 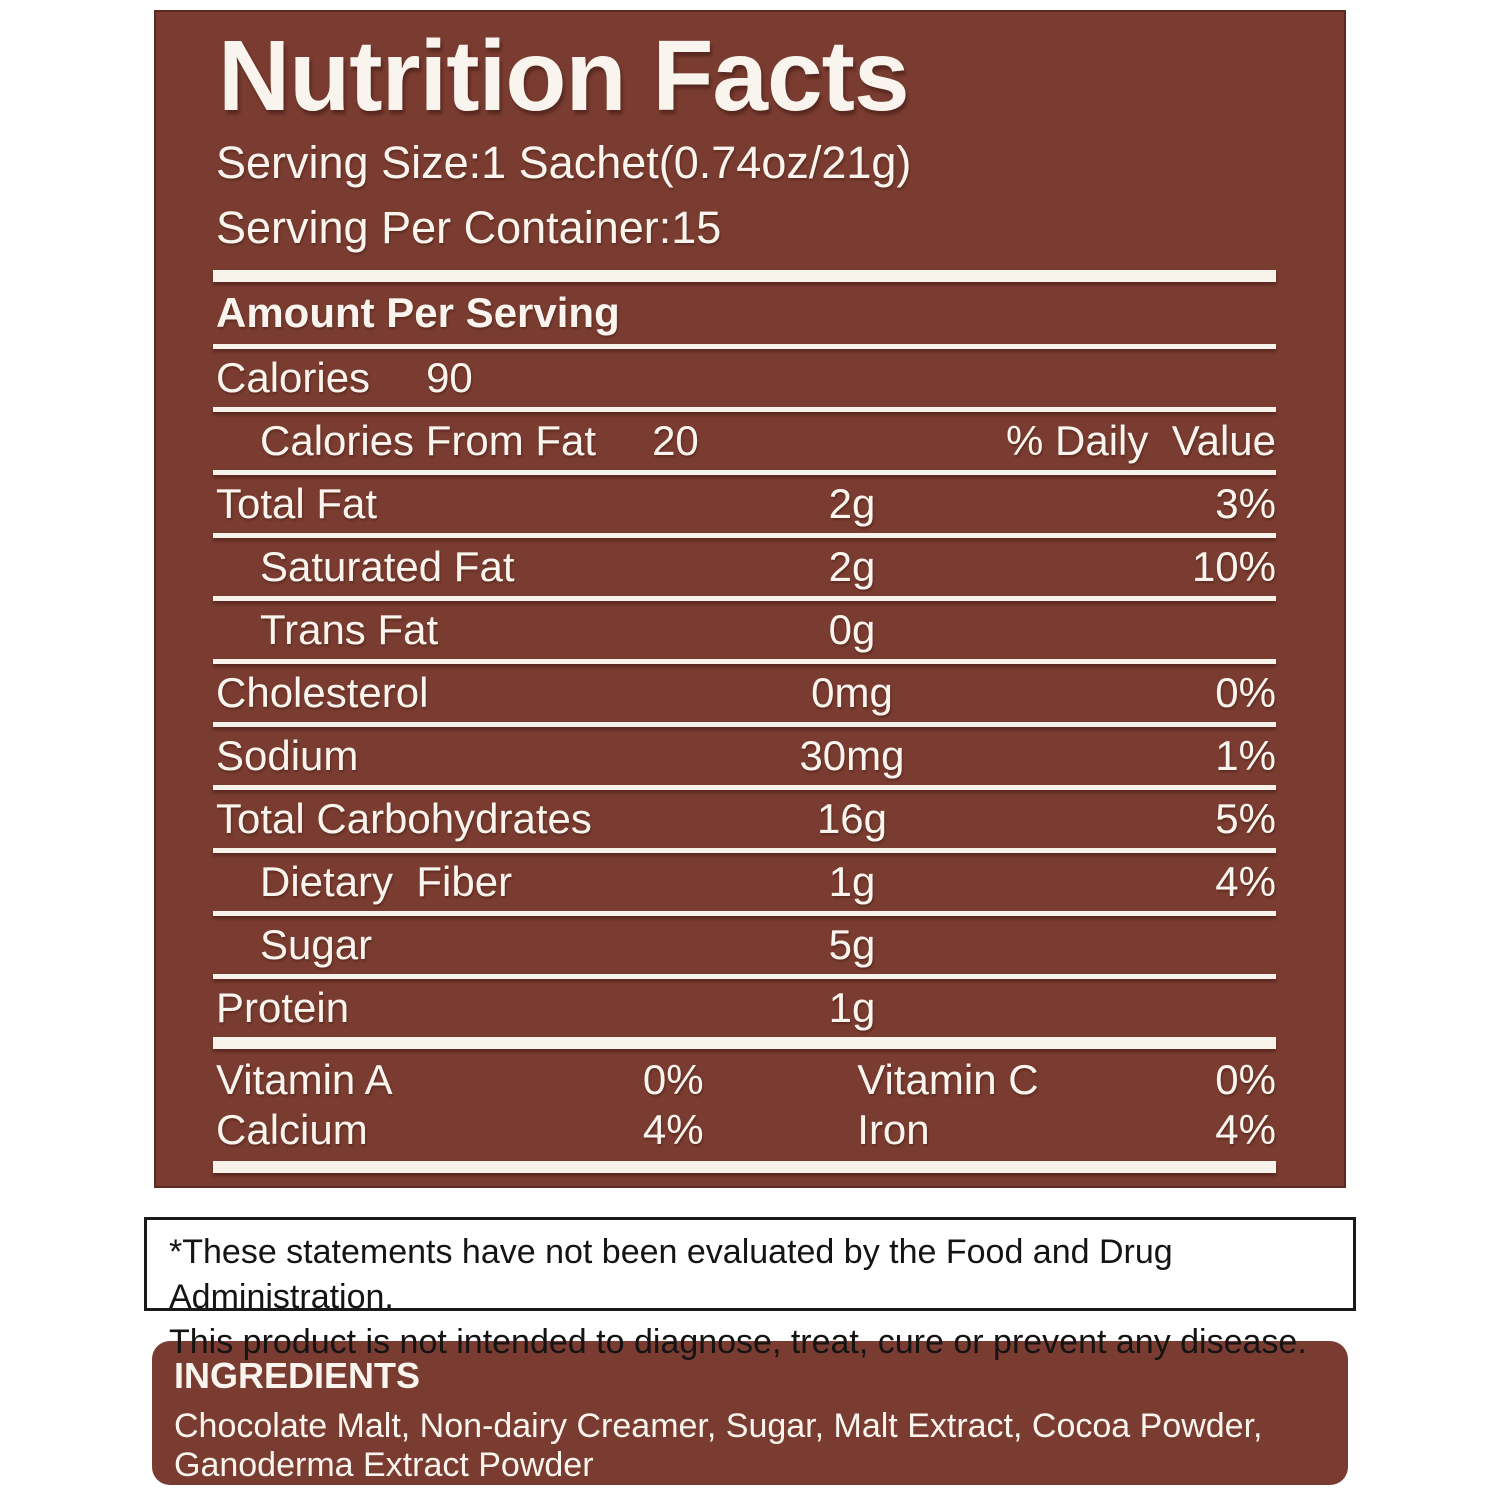 I want to click on table-row-total-carbohydrates: Total Carbohydrates 16g 5%, so click(x=750, y=819).